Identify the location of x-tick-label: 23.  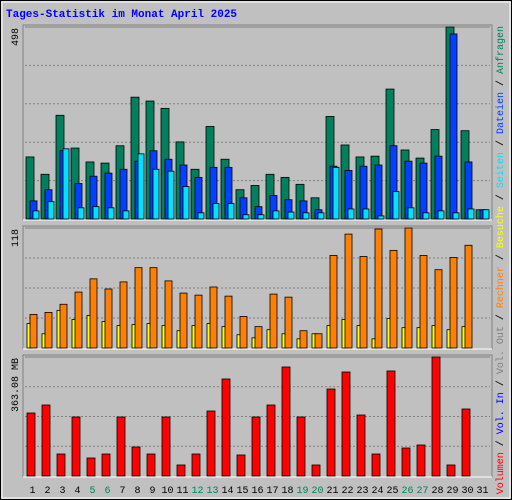
(362, 491).